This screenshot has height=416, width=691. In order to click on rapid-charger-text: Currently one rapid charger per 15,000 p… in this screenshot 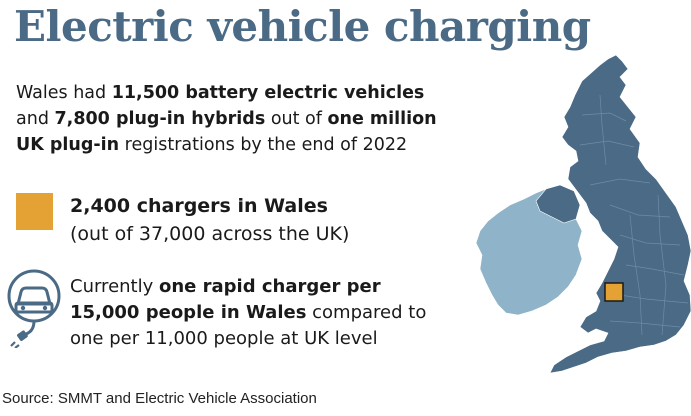, I will do `click(260, 313)`.